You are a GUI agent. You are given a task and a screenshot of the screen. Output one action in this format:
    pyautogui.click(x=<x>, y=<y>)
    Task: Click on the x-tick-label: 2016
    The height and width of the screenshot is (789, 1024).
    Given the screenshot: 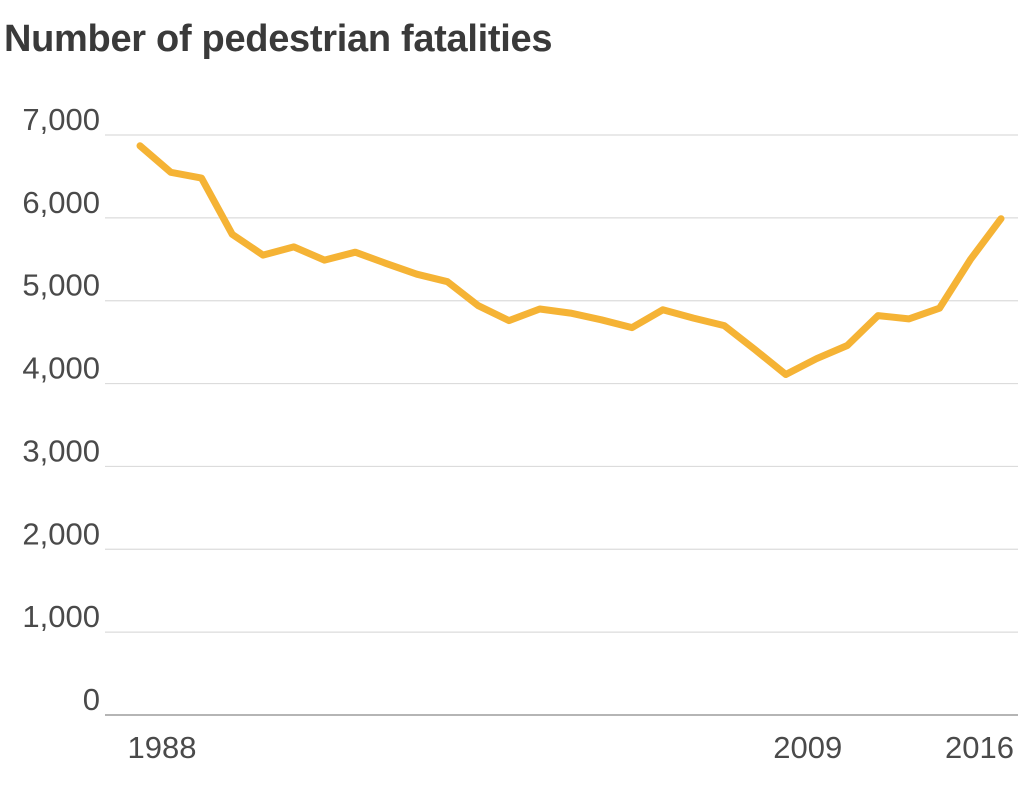 What is the action you would take?
    pyautogui.click(x=979, y=747)
    